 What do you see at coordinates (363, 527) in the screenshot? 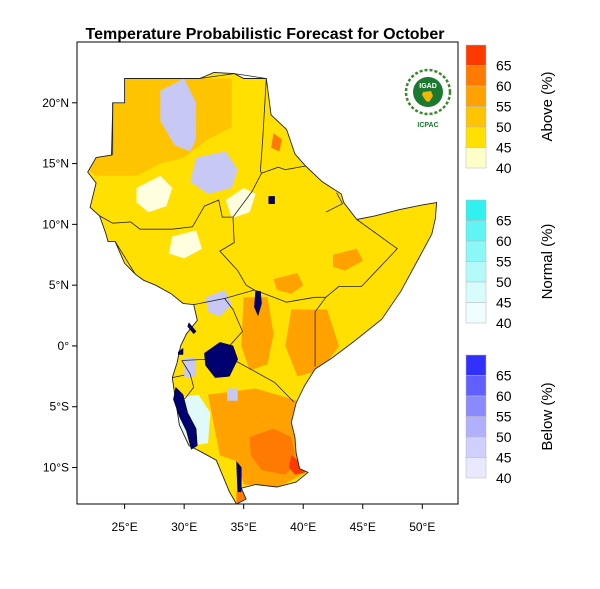
I see `lon-tick-label: 45°E` at bounding box center [363, 527].